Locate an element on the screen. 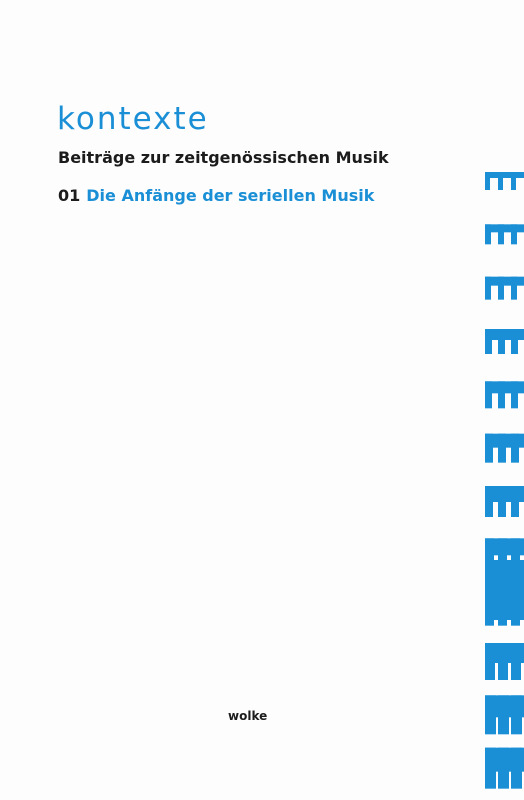  stripe-block is located at coordinates (504, 590).